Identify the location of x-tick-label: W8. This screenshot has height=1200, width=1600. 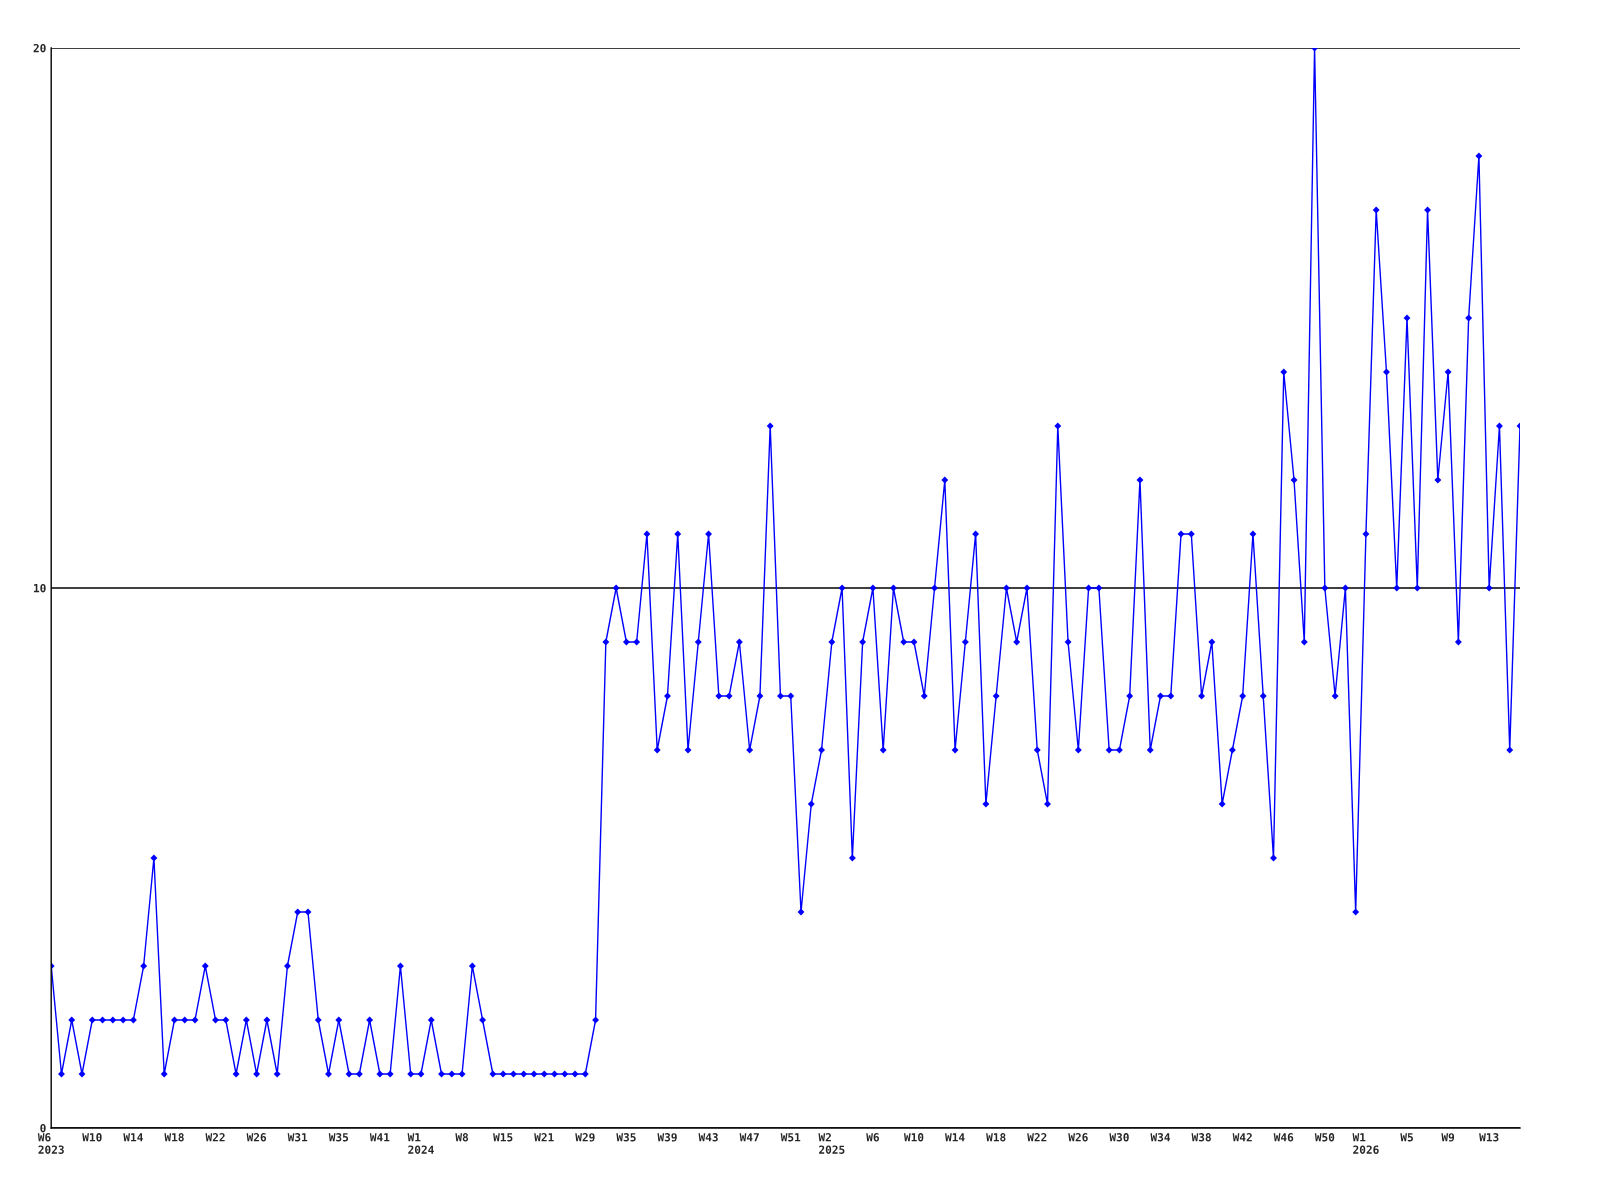
(462, 1137).